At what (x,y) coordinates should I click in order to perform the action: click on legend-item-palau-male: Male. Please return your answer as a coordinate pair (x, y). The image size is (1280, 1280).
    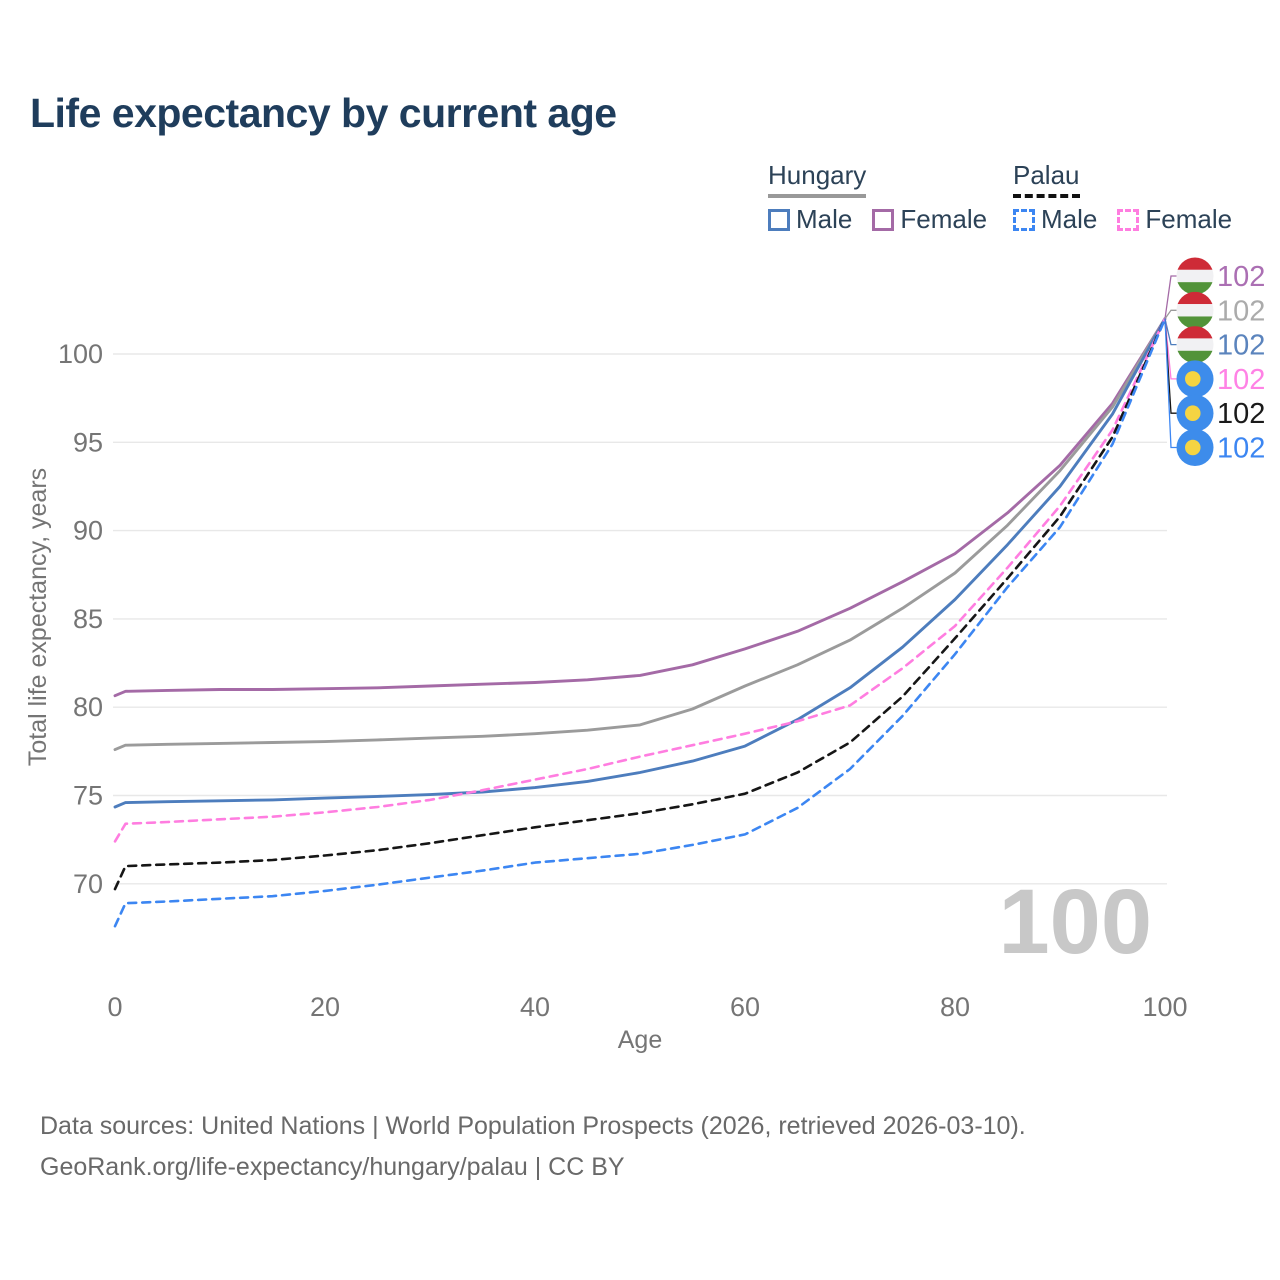
    Looking at the image, I should click on (1055, 219).